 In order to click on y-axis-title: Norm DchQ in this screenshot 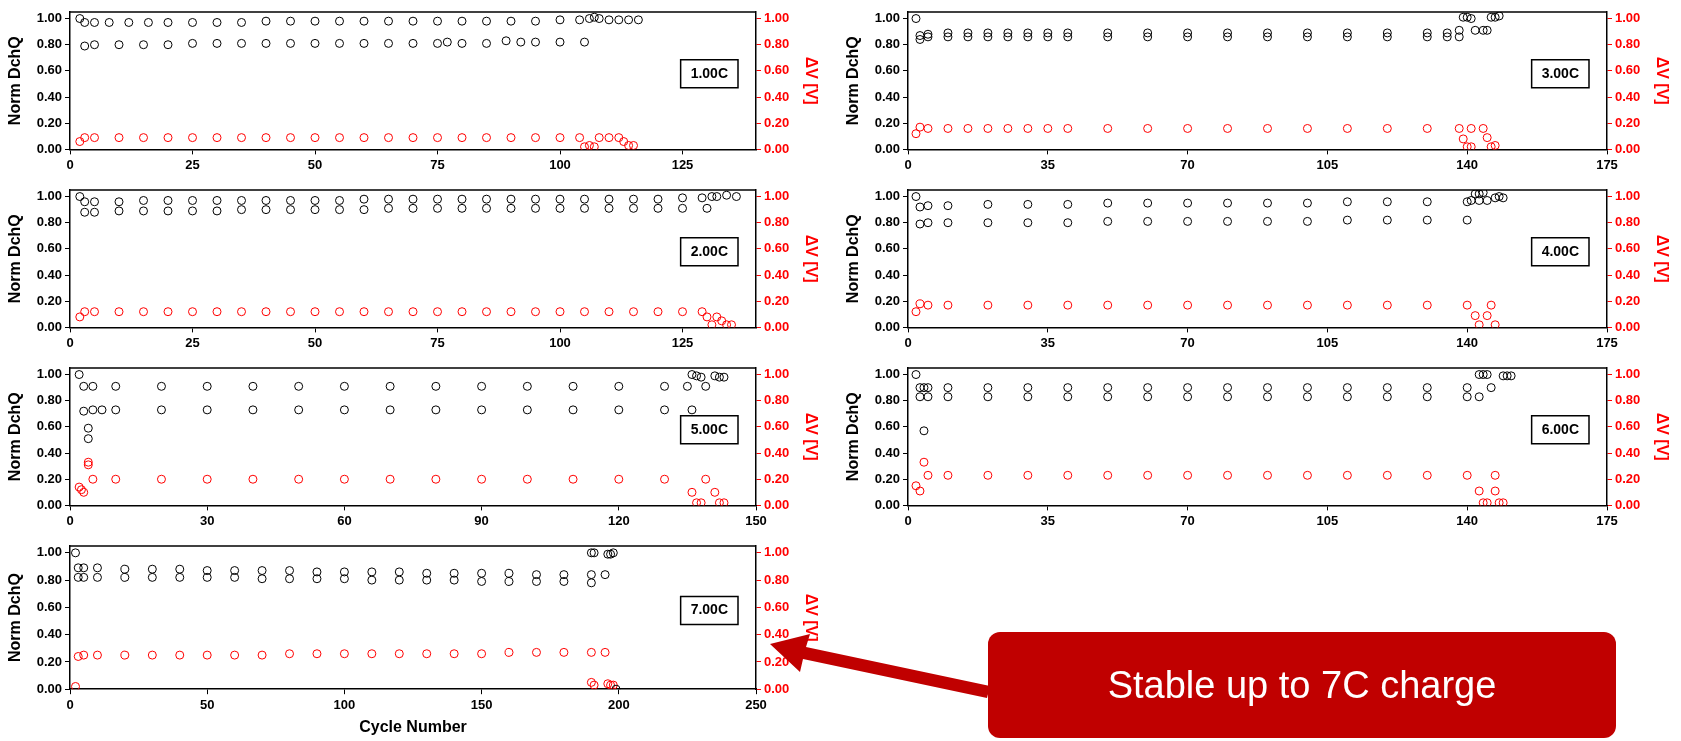, I will do `click(853, 437)`.